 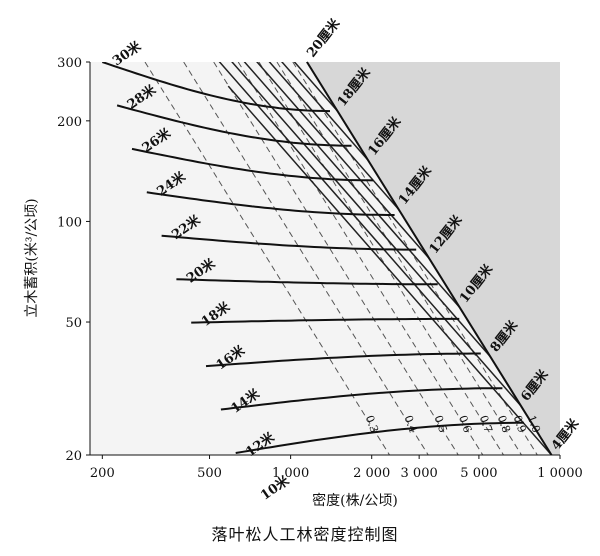 I want to click on density-index-label: 0.9, so click(x=520, y=424).